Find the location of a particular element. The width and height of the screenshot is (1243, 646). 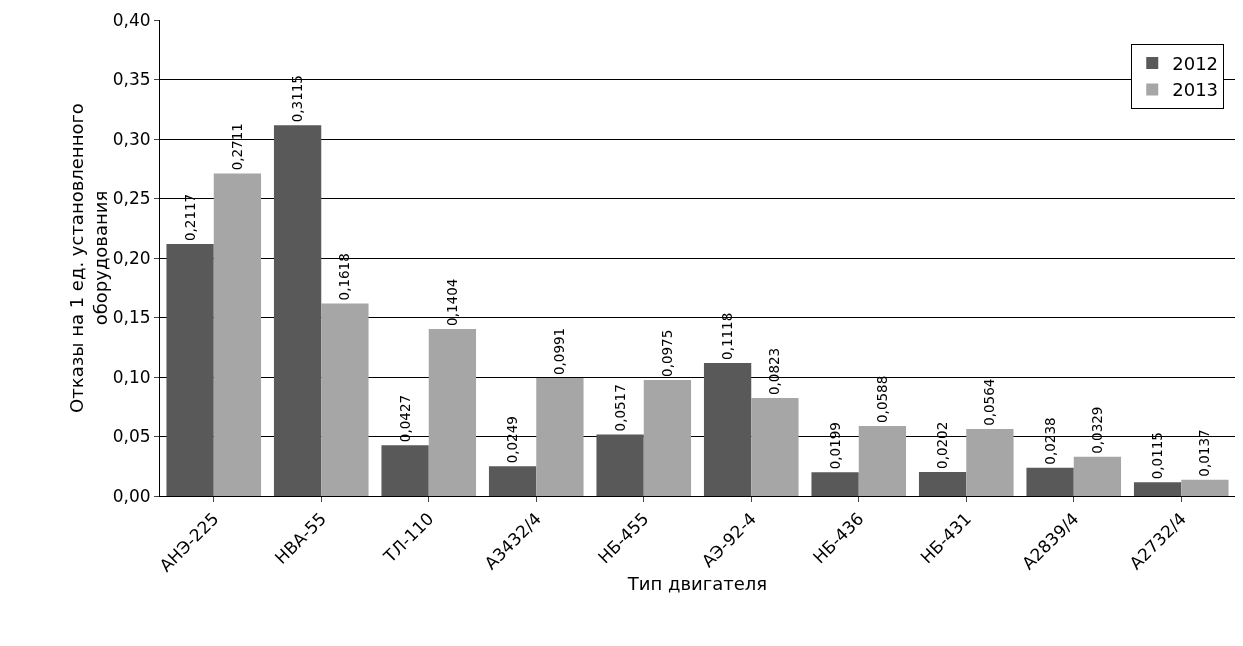

legend-label: 2012 is located at coordinates (1195, 64).